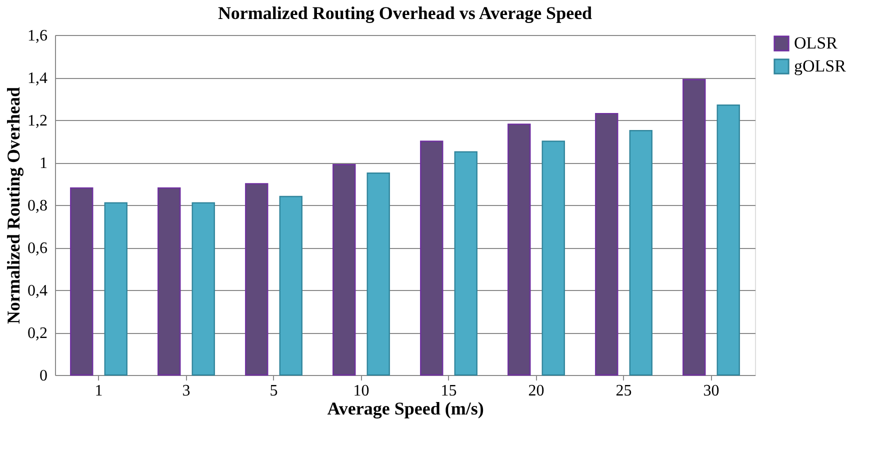  Describe the element at coordinates (38, 291) in the screenshot. I see `y-tick-label: 0,4` at that location.